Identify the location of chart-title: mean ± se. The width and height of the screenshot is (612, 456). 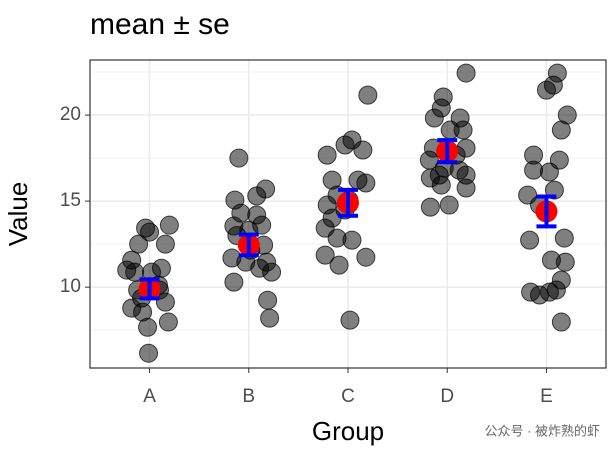
(160, 24).